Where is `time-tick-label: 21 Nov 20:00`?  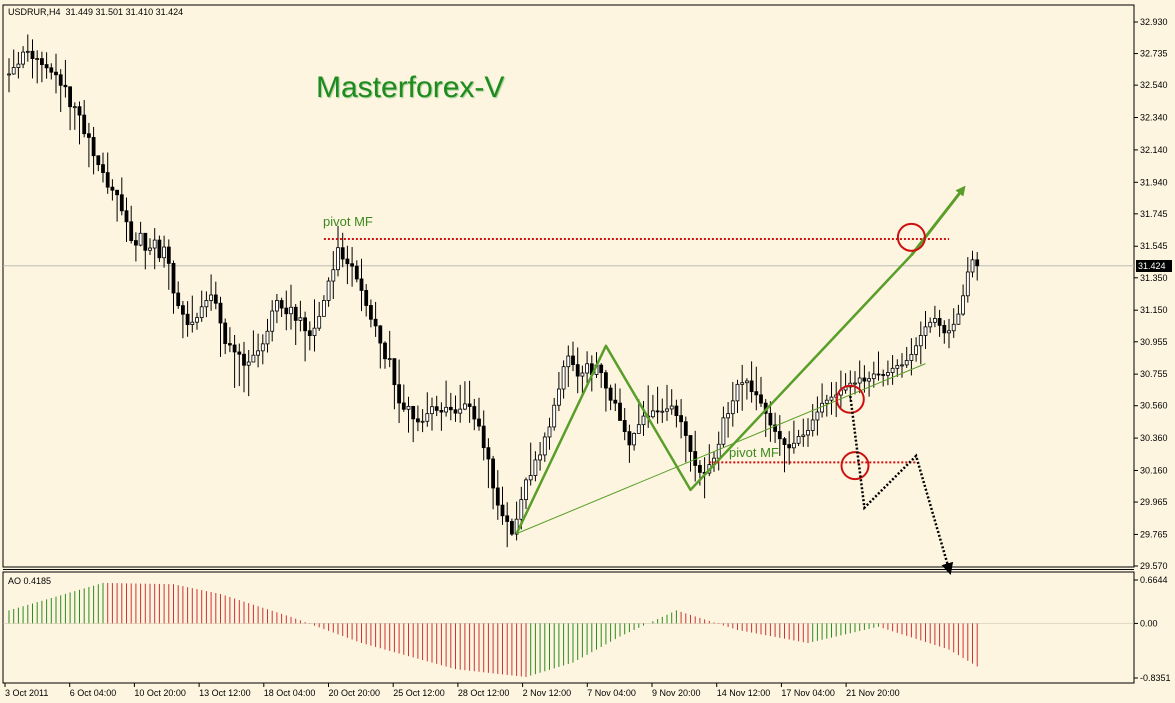
time-tick-label: 21 Nov 20:00 is located at coordinates (873, 693).